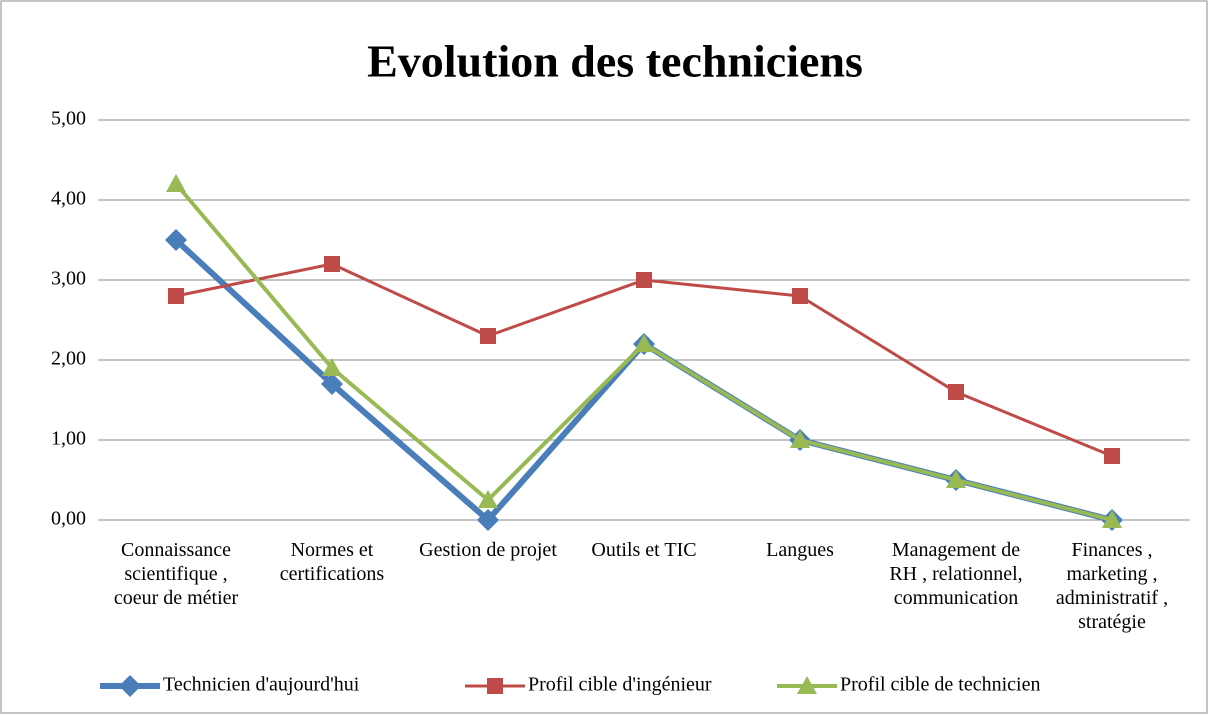  Describe the element at coordinates (620, 685) in the screenshot. I see `legend-label: Profil cible d'ingénieur` at that location.